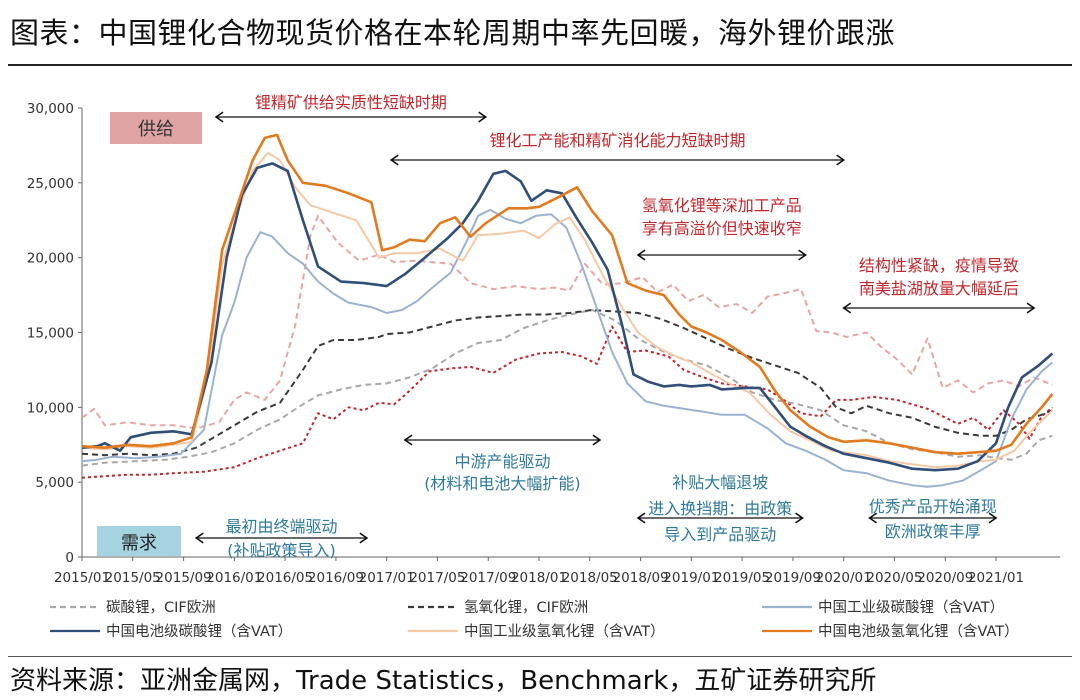  Describe the element at coordinates (933, 506) in the screenshot. I see `annotation-text-a8: 优秀产品开始涌现` at that location.